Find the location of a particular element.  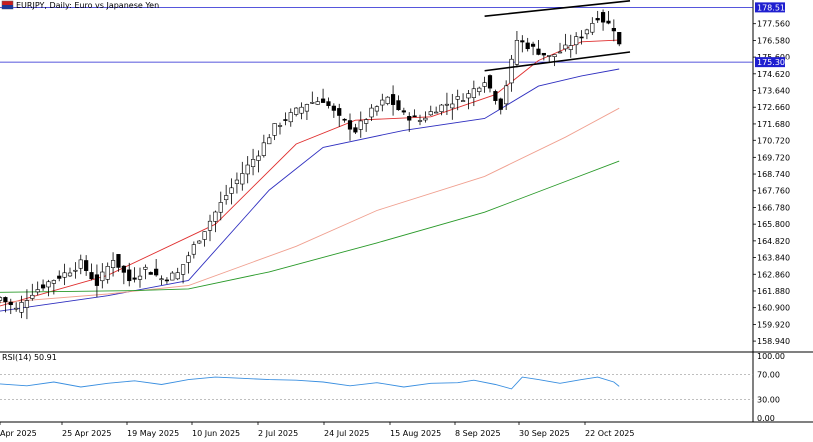

horizontal-lines is located at coordinates (376, 34).